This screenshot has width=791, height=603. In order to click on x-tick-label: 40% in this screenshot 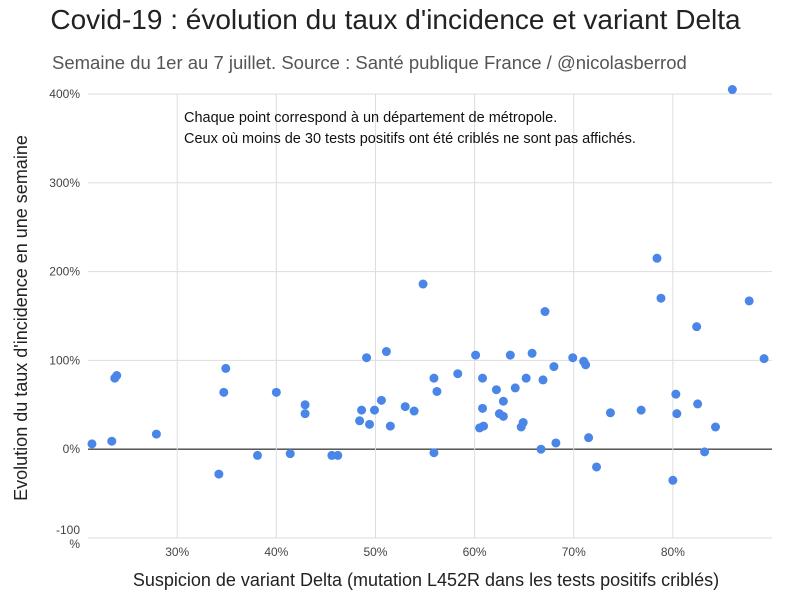, I will do `click(276, 552)`.